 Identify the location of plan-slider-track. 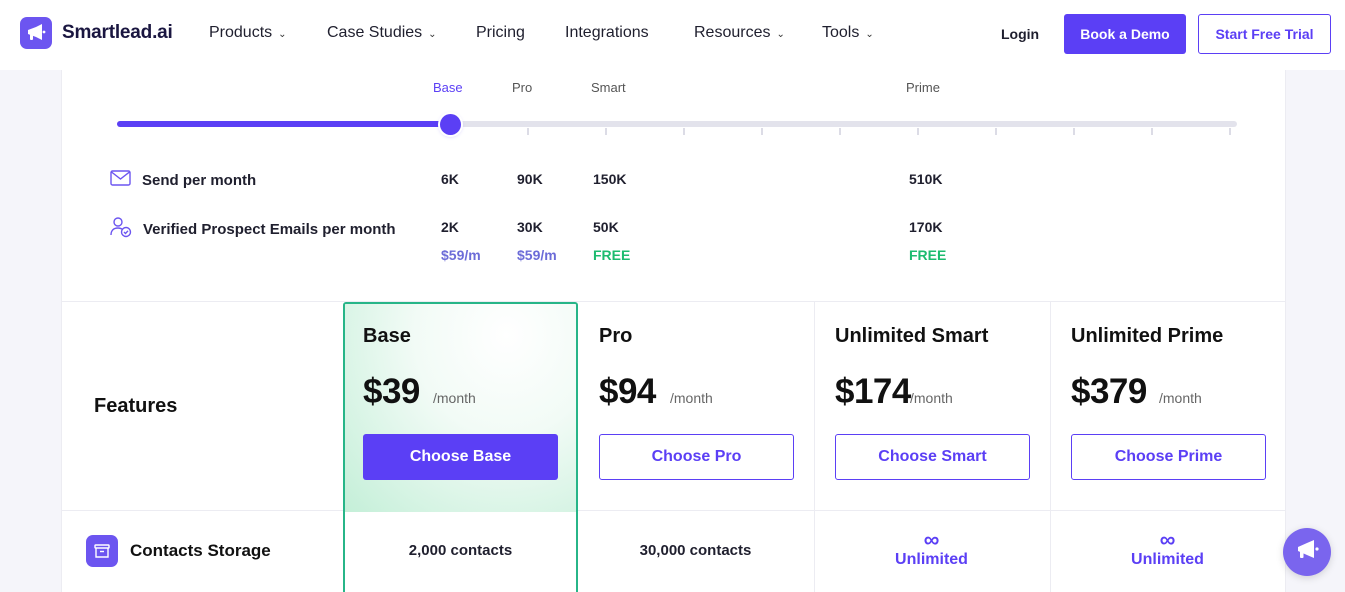
(677, 124).